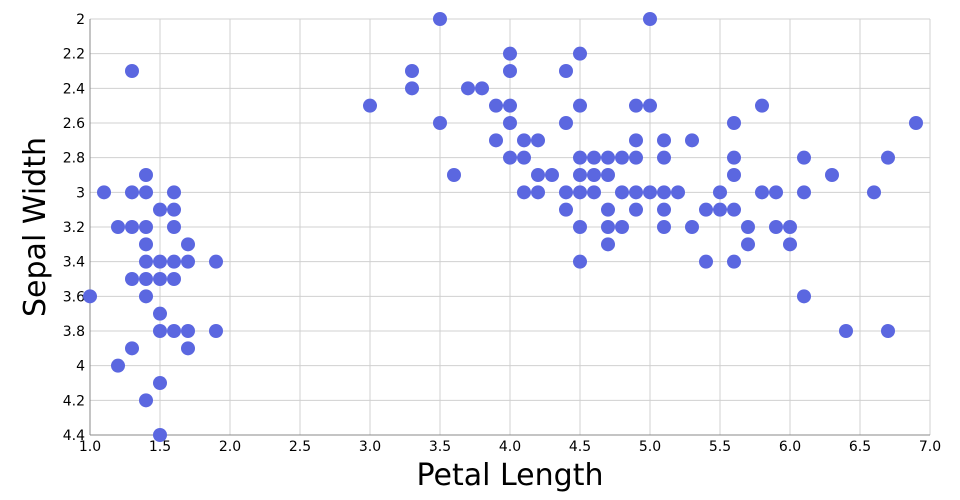  Describe the element at coordinates (650, 447) in the screenshot. I see `x-tick-label: 5.0` at that location.